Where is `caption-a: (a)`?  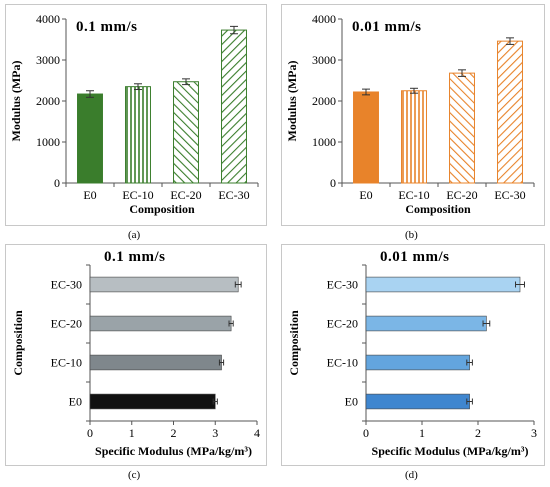
caption-a: (a) is located at coordinates (134, 235).